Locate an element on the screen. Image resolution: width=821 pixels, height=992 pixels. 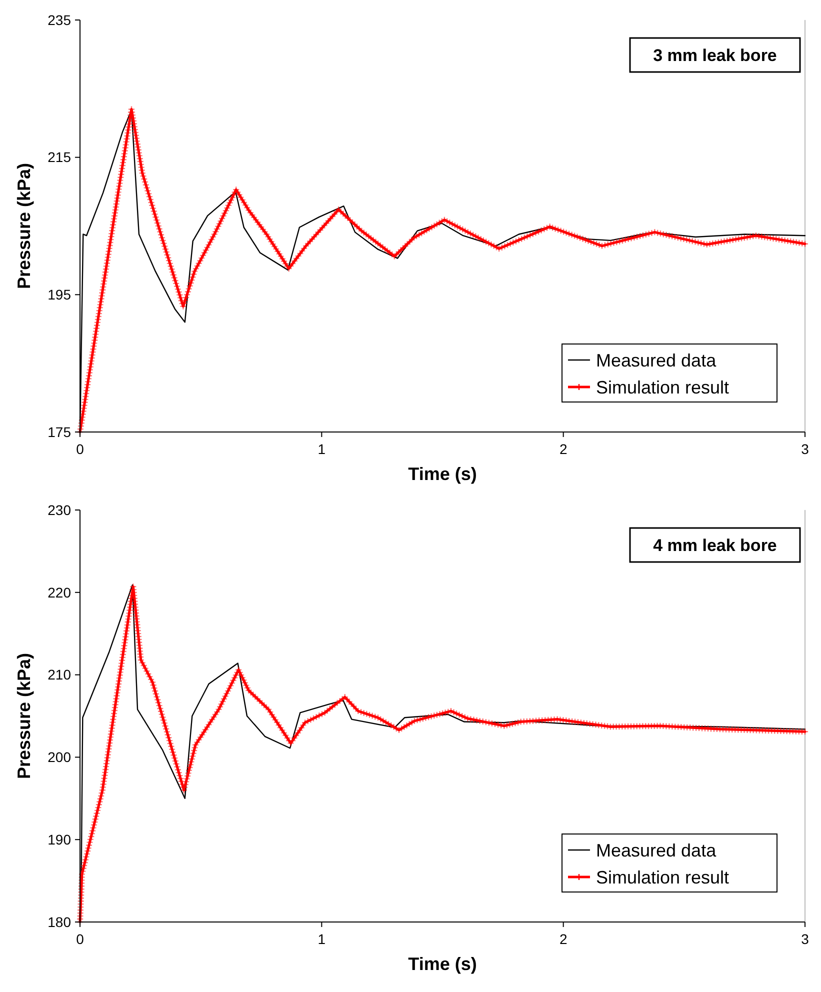
y-tick-label: 200 is located at coordinates (60, 757).